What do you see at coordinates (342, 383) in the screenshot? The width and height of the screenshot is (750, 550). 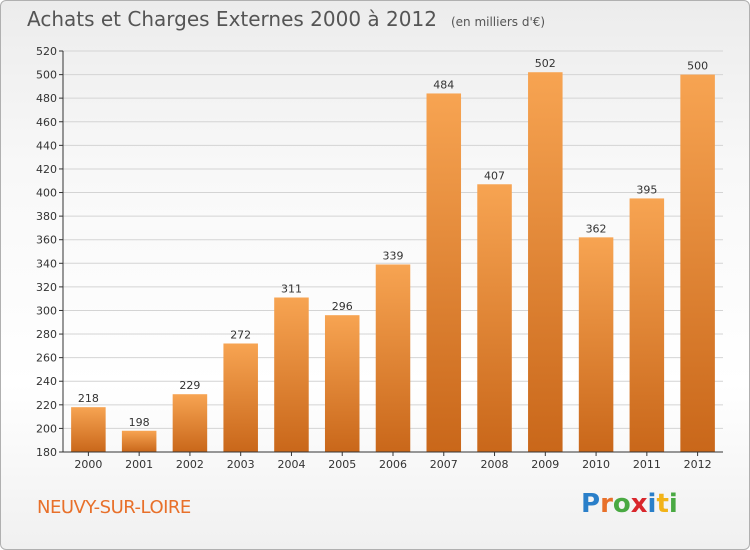 I see `bar-2005` at bounding box center [342, 383].